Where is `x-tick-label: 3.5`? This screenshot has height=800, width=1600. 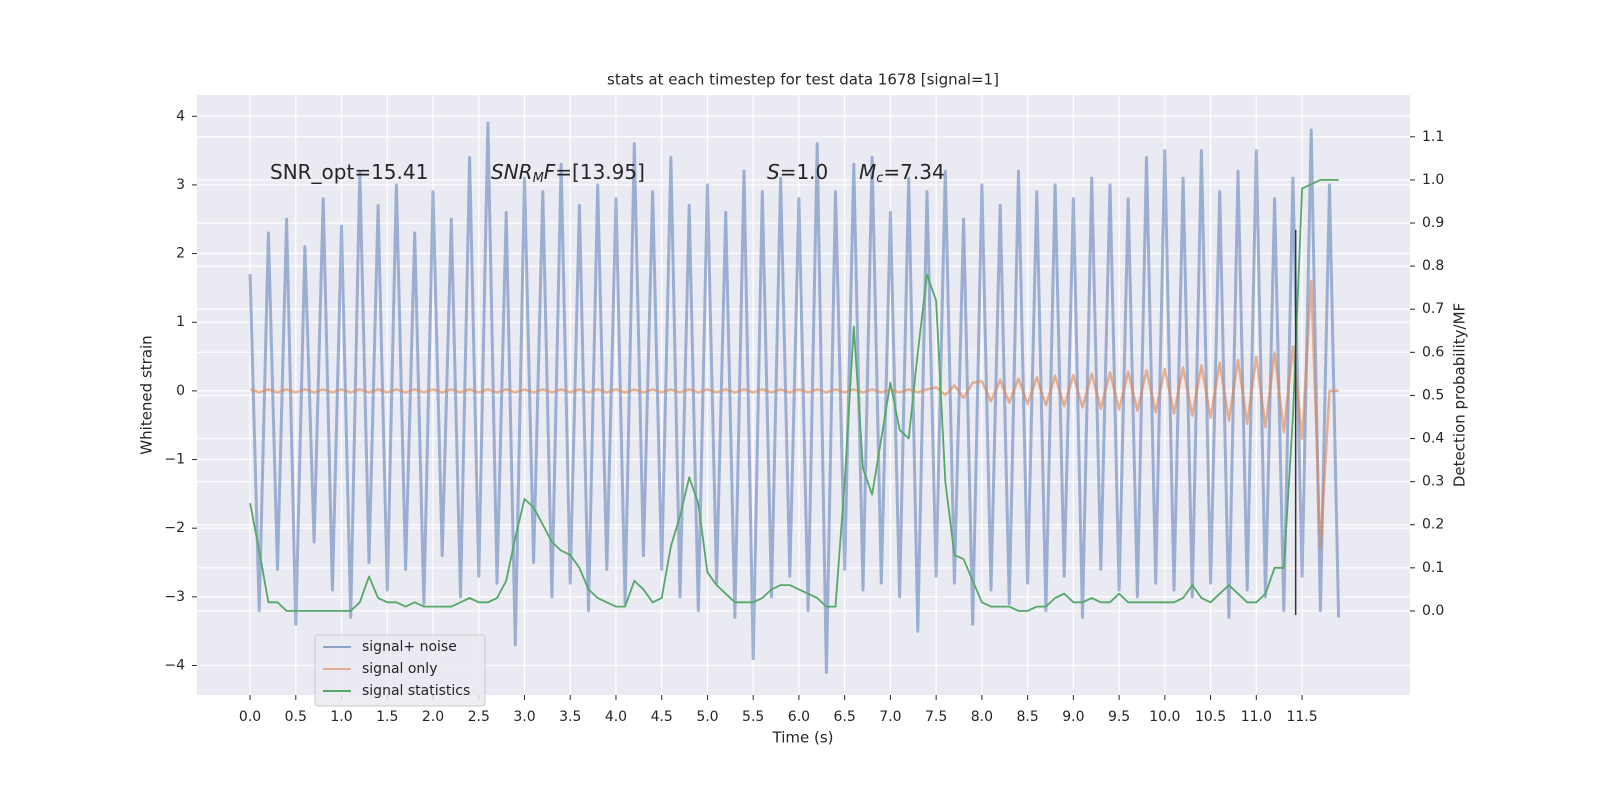
x-tick-label: 3.5 is located at coordinates (570, 717).